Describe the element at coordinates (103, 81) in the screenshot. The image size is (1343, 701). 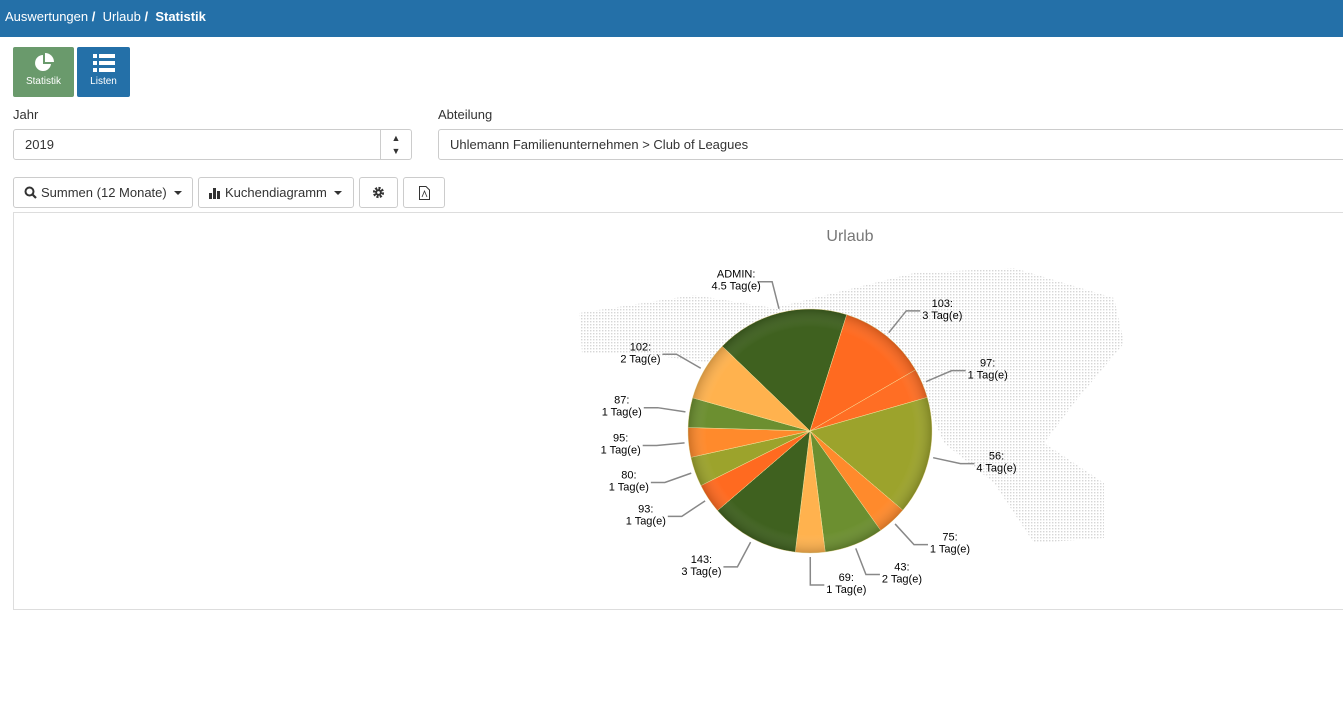
I see `listen-label: Listen` at that location.